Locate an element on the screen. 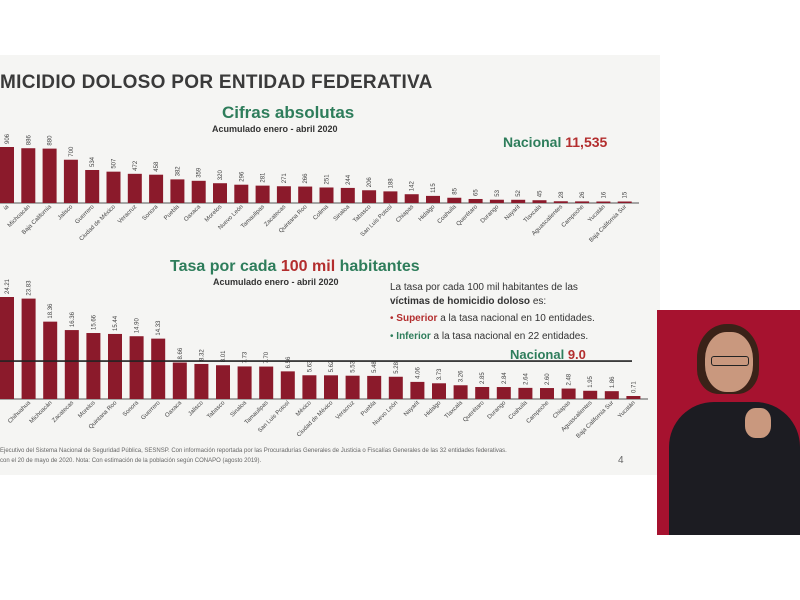 Image resolution: width=800 pixels, height=600 pixels. bar-value-label: 472 is located at coordinates (136, 165).